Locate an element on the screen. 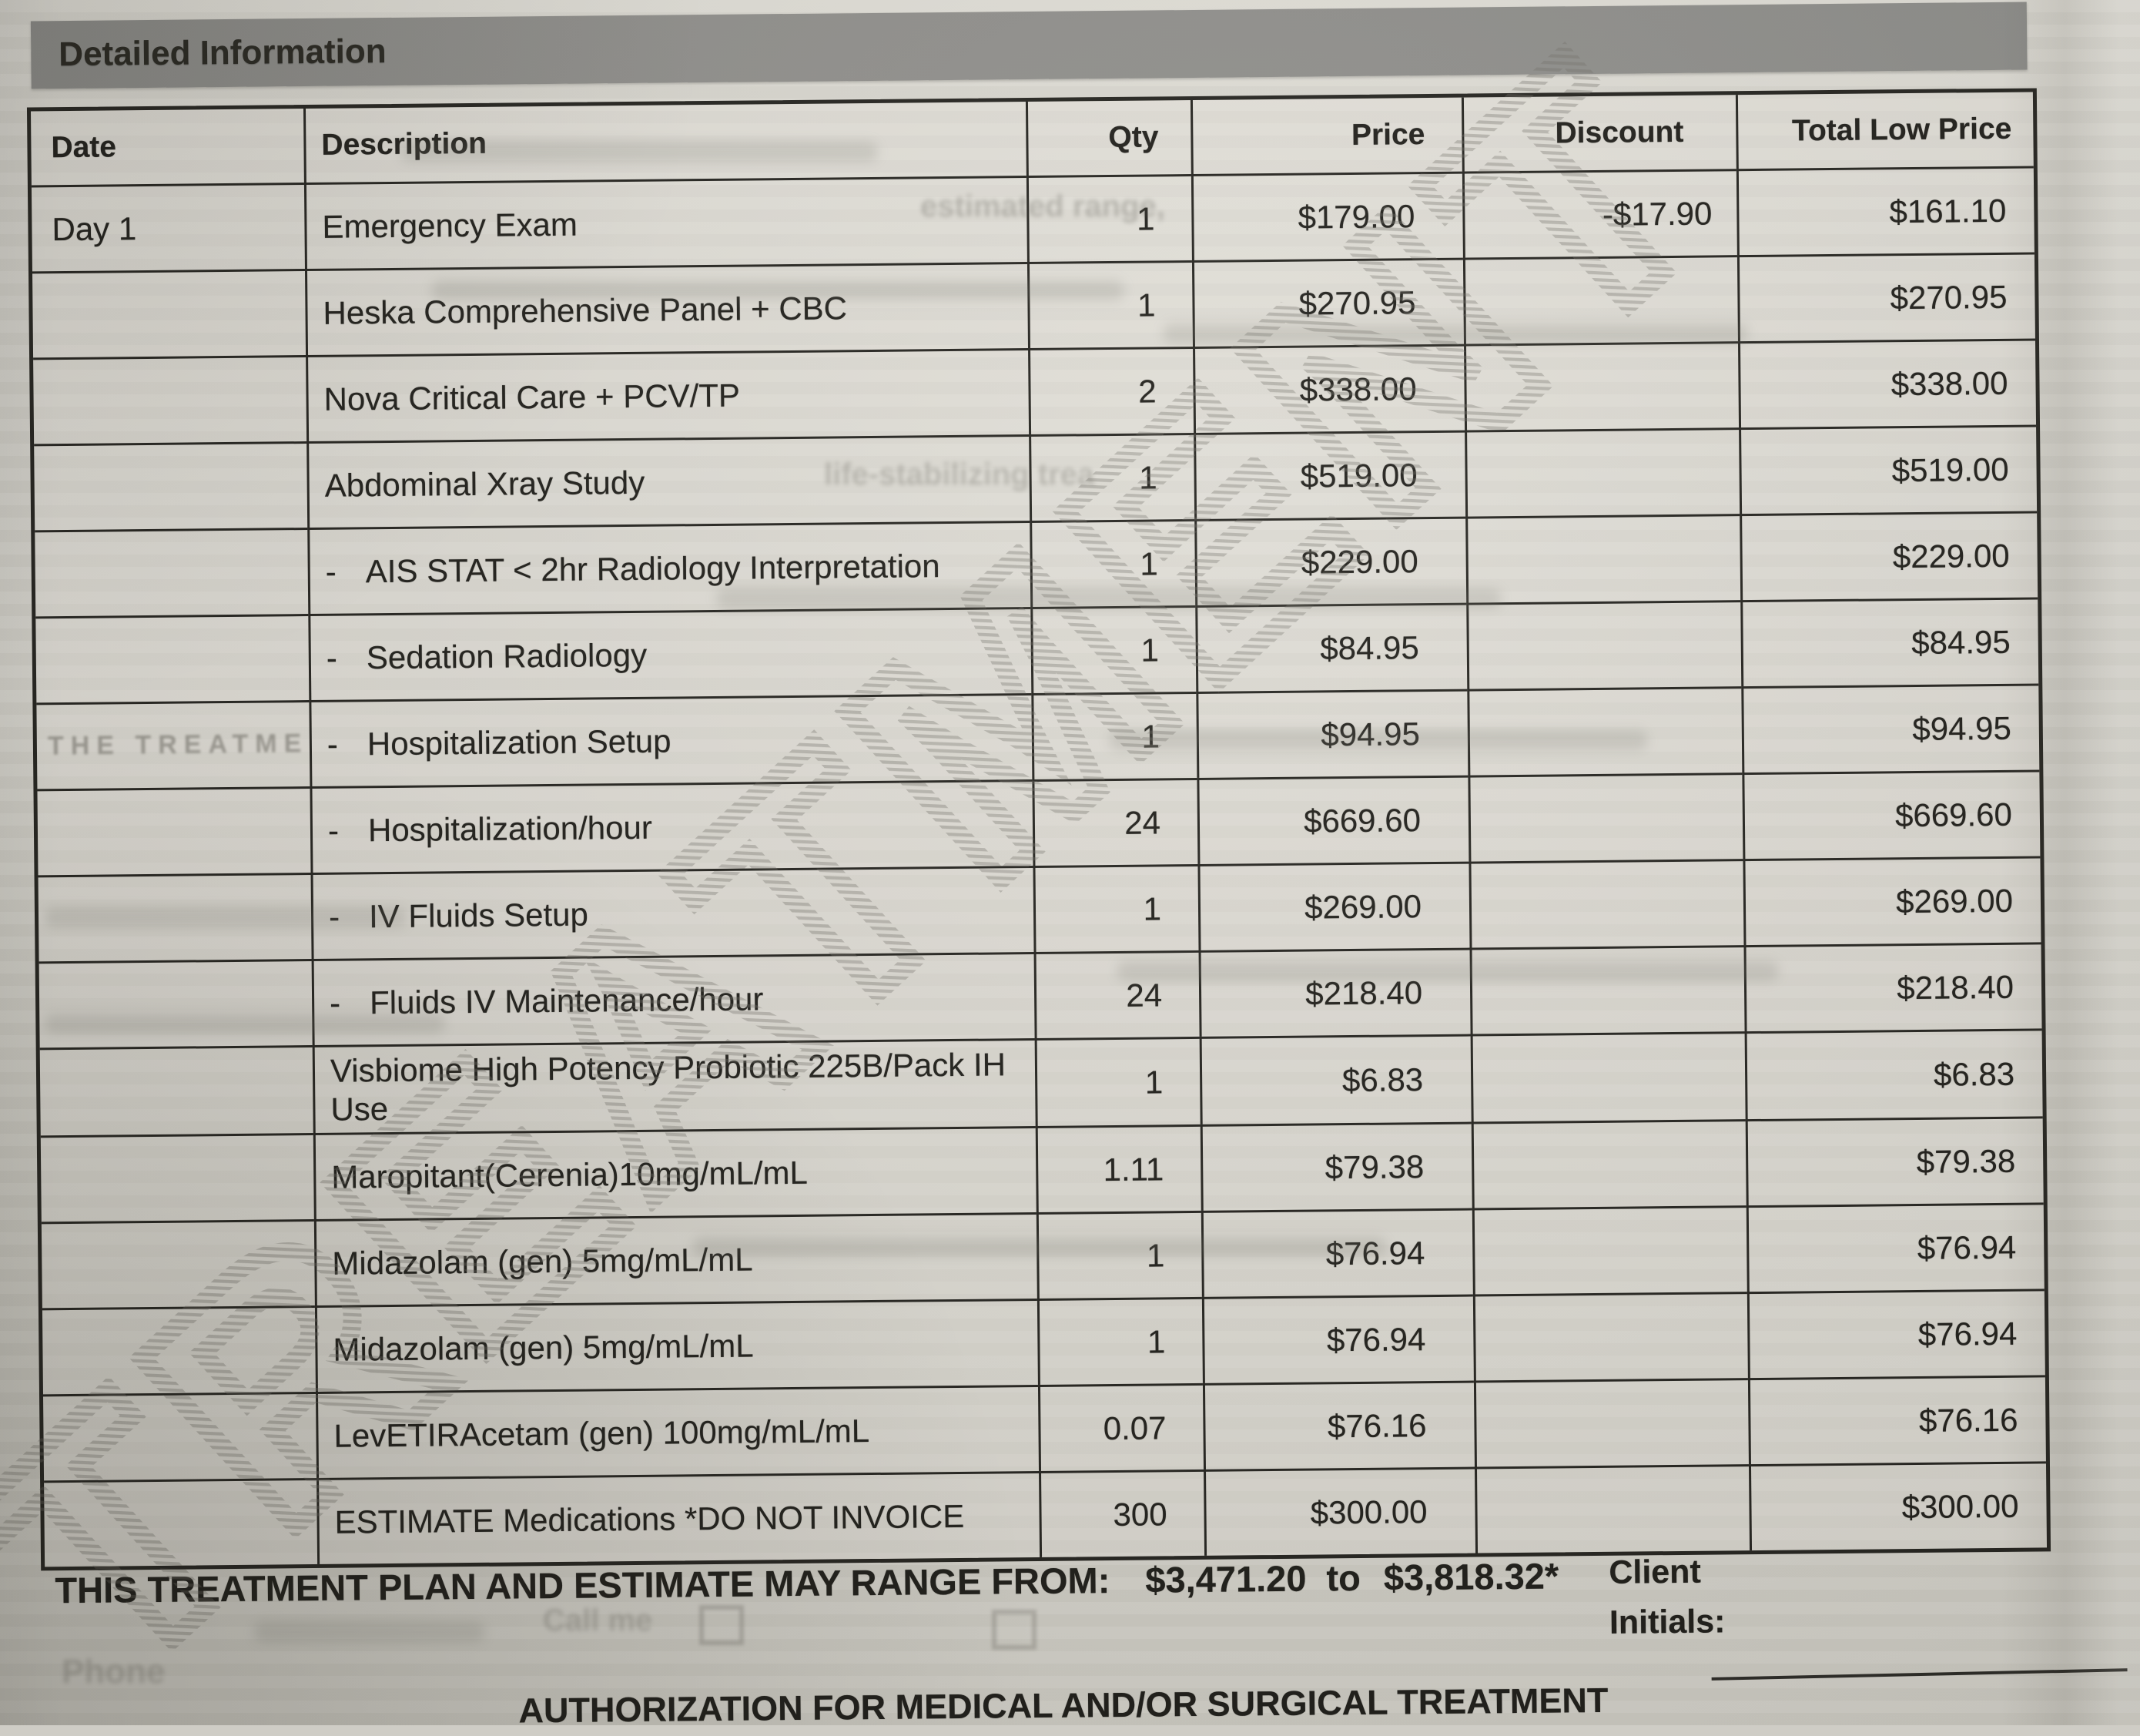  total-low-price-value: $218.40 is located at coordinates (1955, 987).